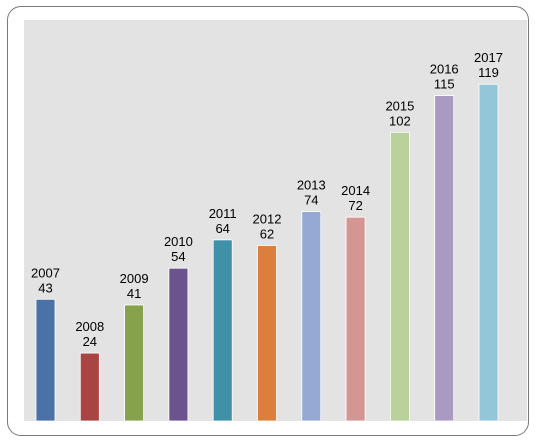 This screenshot has height=445, width=542. I want to click on category-label-2014: 2014, so click(355, 190).